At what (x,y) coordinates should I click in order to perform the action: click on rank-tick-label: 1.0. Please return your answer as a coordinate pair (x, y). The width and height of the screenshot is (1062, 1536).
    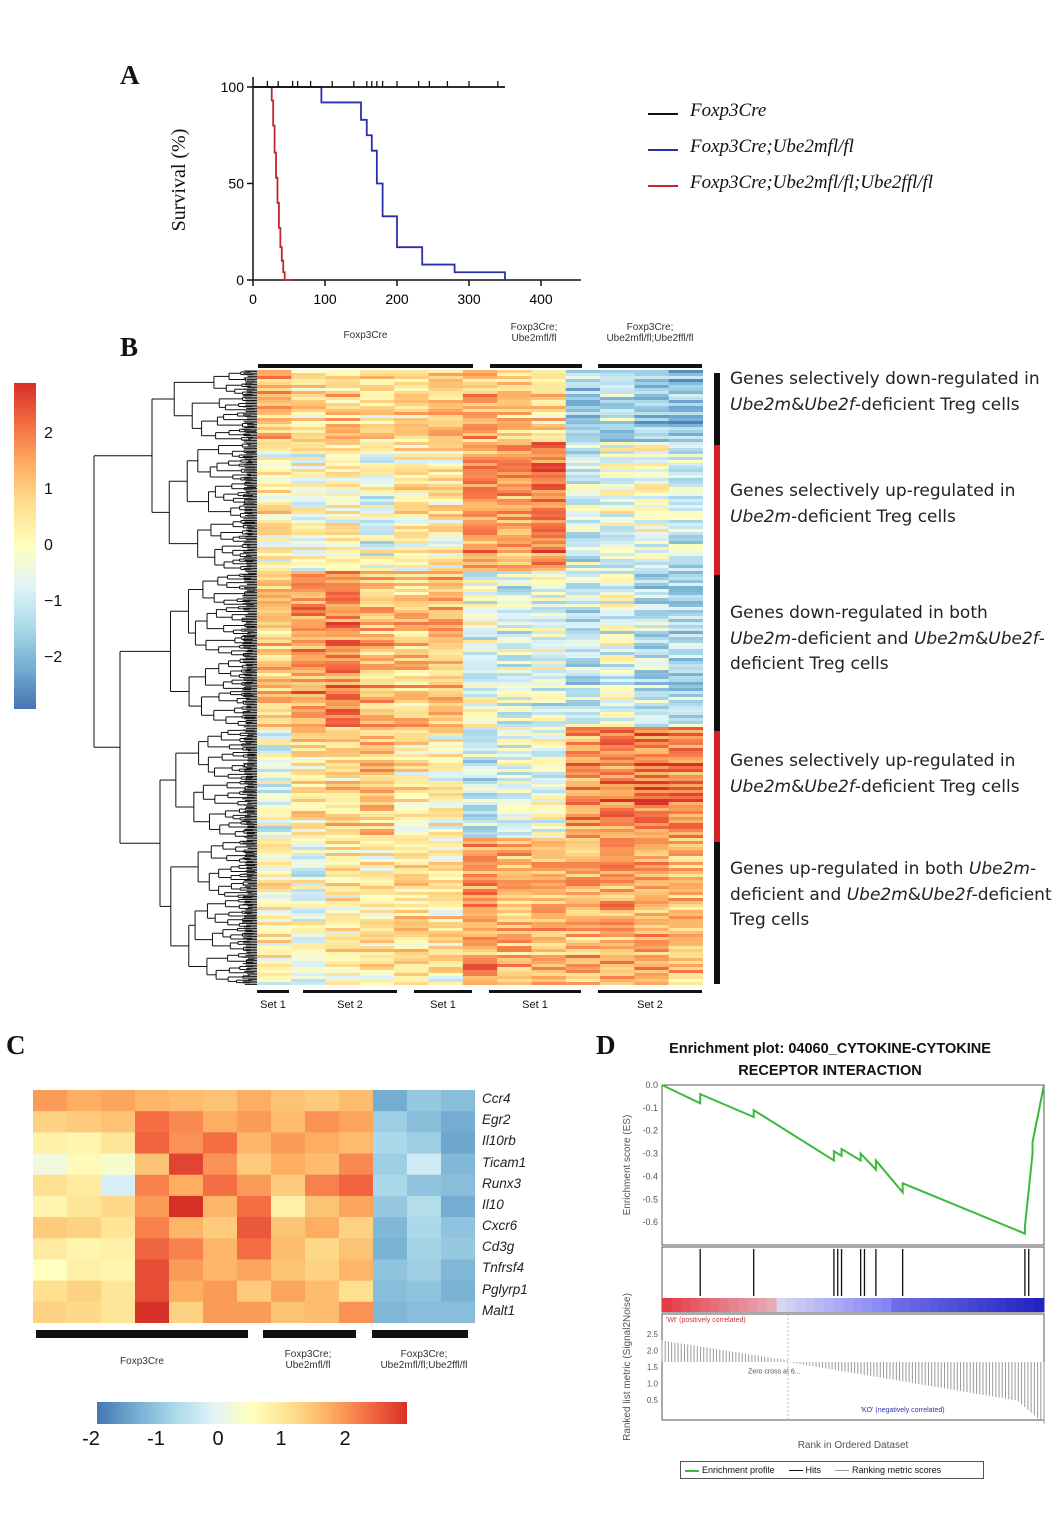
    Looking at the image, I should click on (653, 1384).